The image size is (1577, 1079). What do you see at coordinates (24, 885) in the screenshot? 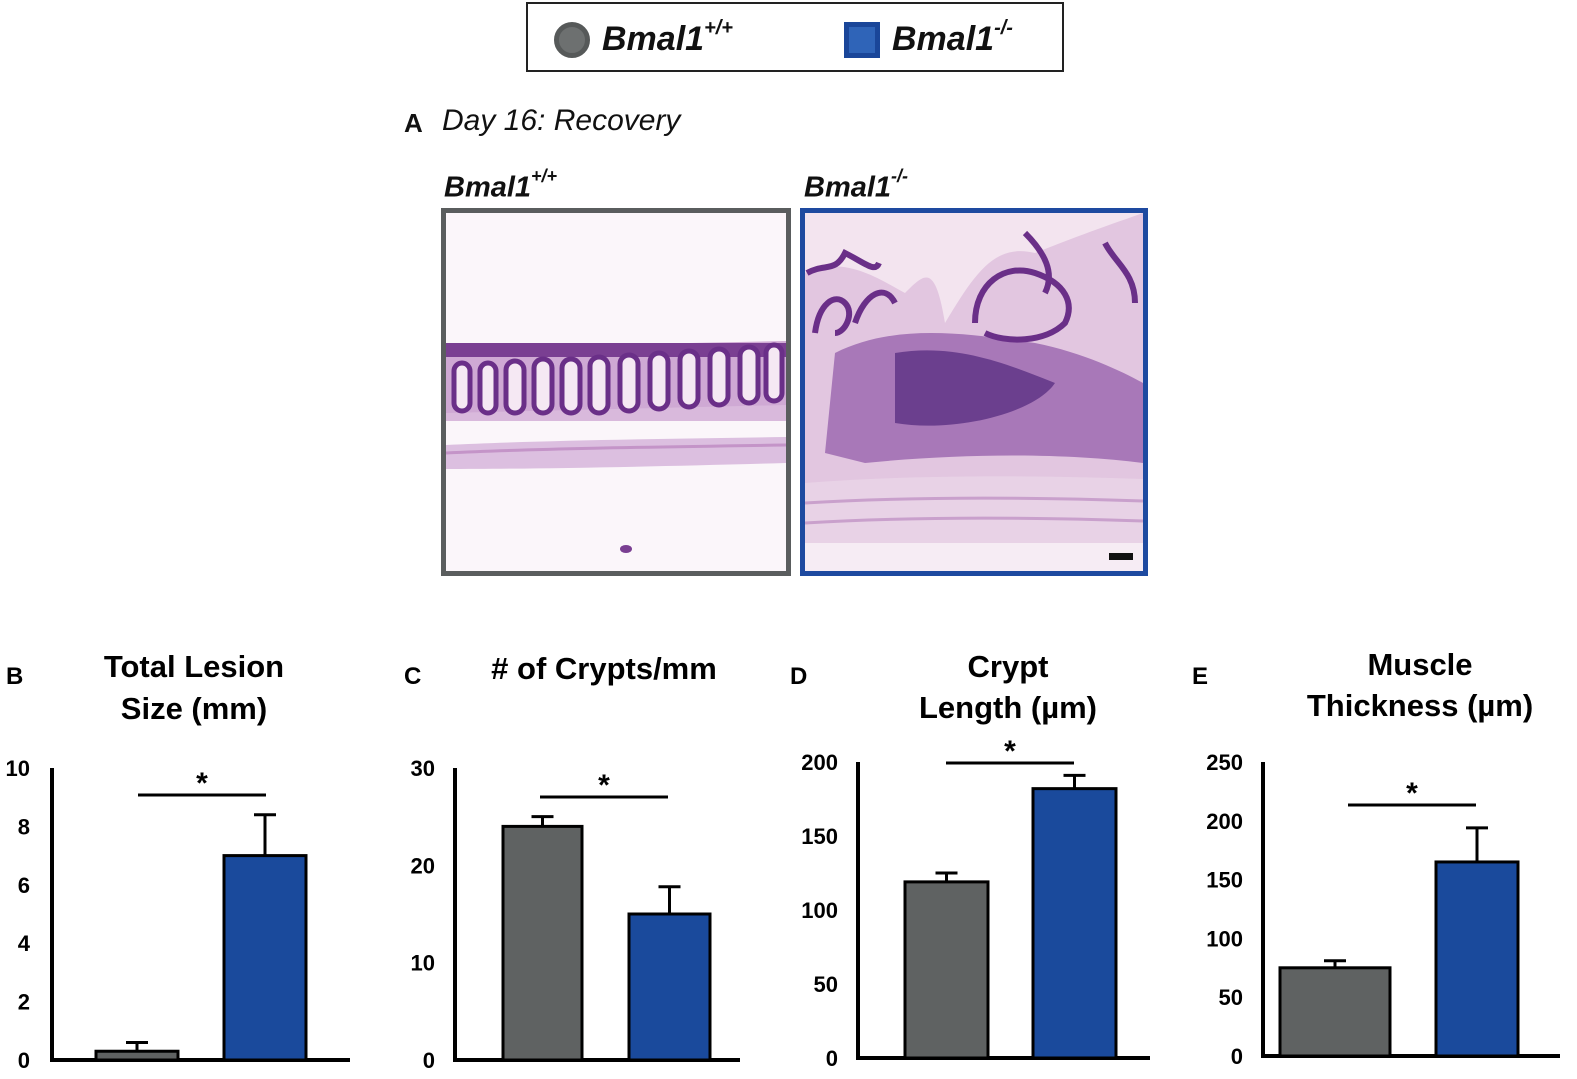
I see `panel-b-y-tick-label: 6` at bounding box center [24, 885].